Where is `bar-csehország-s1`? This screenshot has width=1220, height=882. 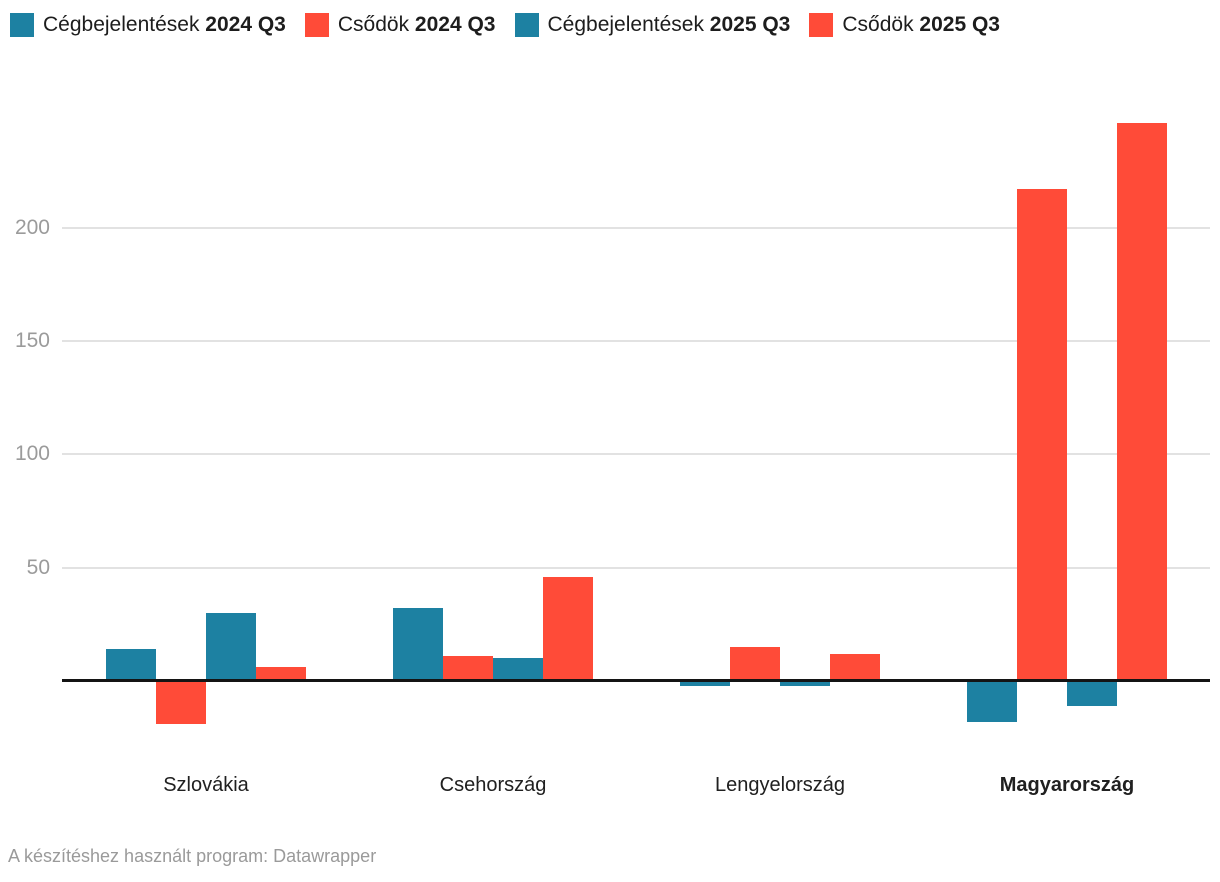
bar-csehország-s1 is located at coordinates (468, 668).